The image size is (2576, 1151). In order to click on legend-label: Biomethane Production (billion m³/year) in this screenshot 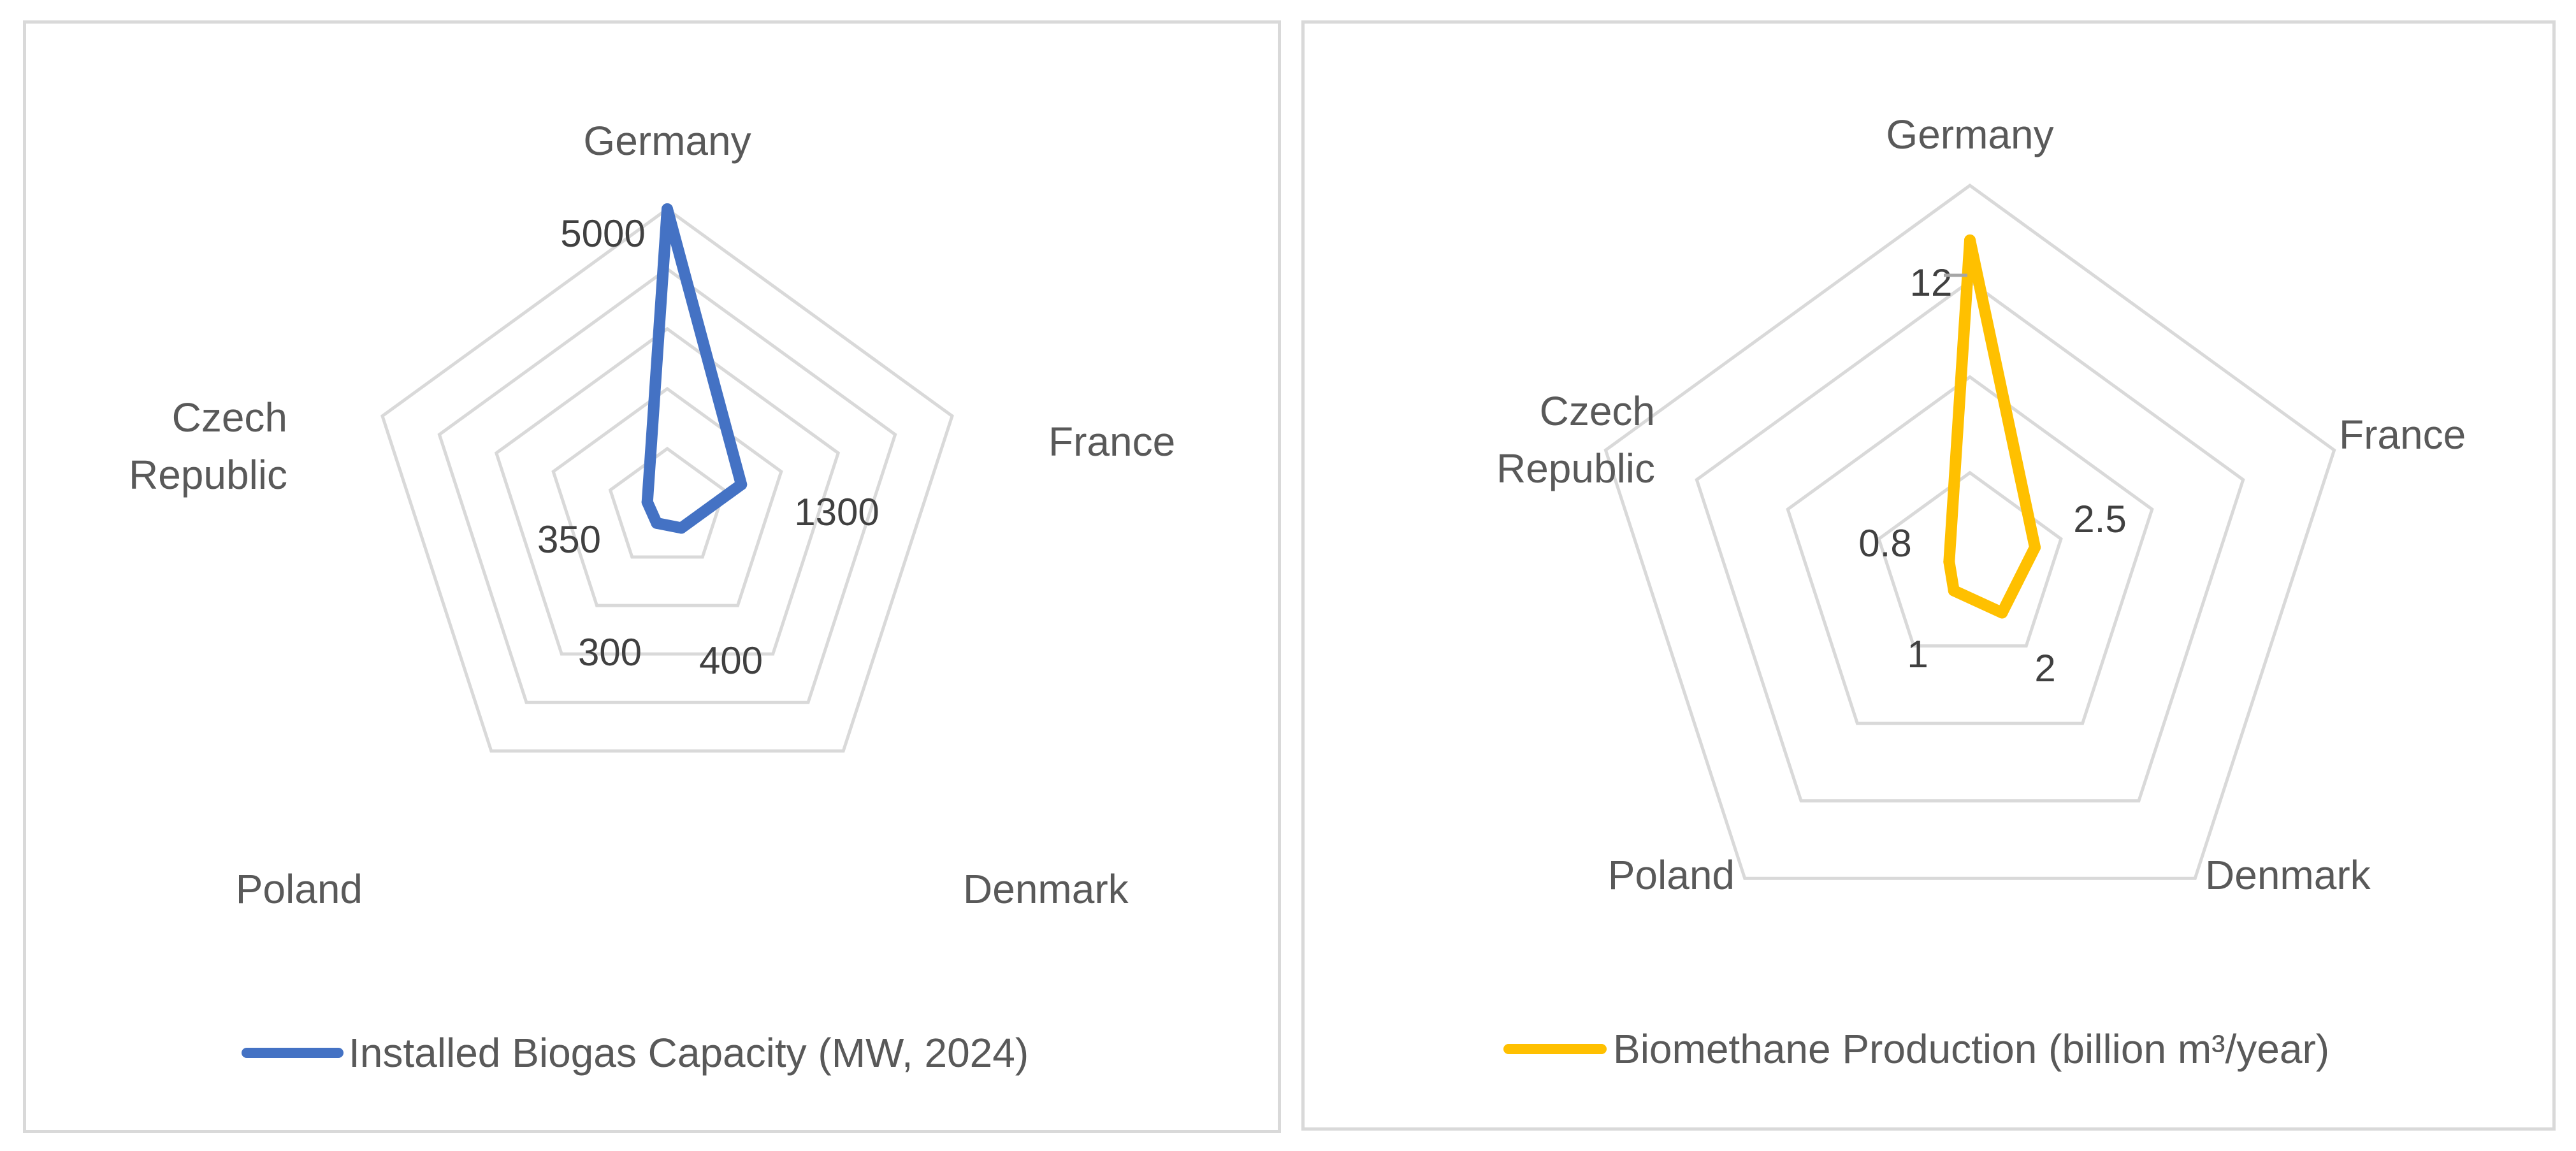, I will do `click(1971, 1049)`.